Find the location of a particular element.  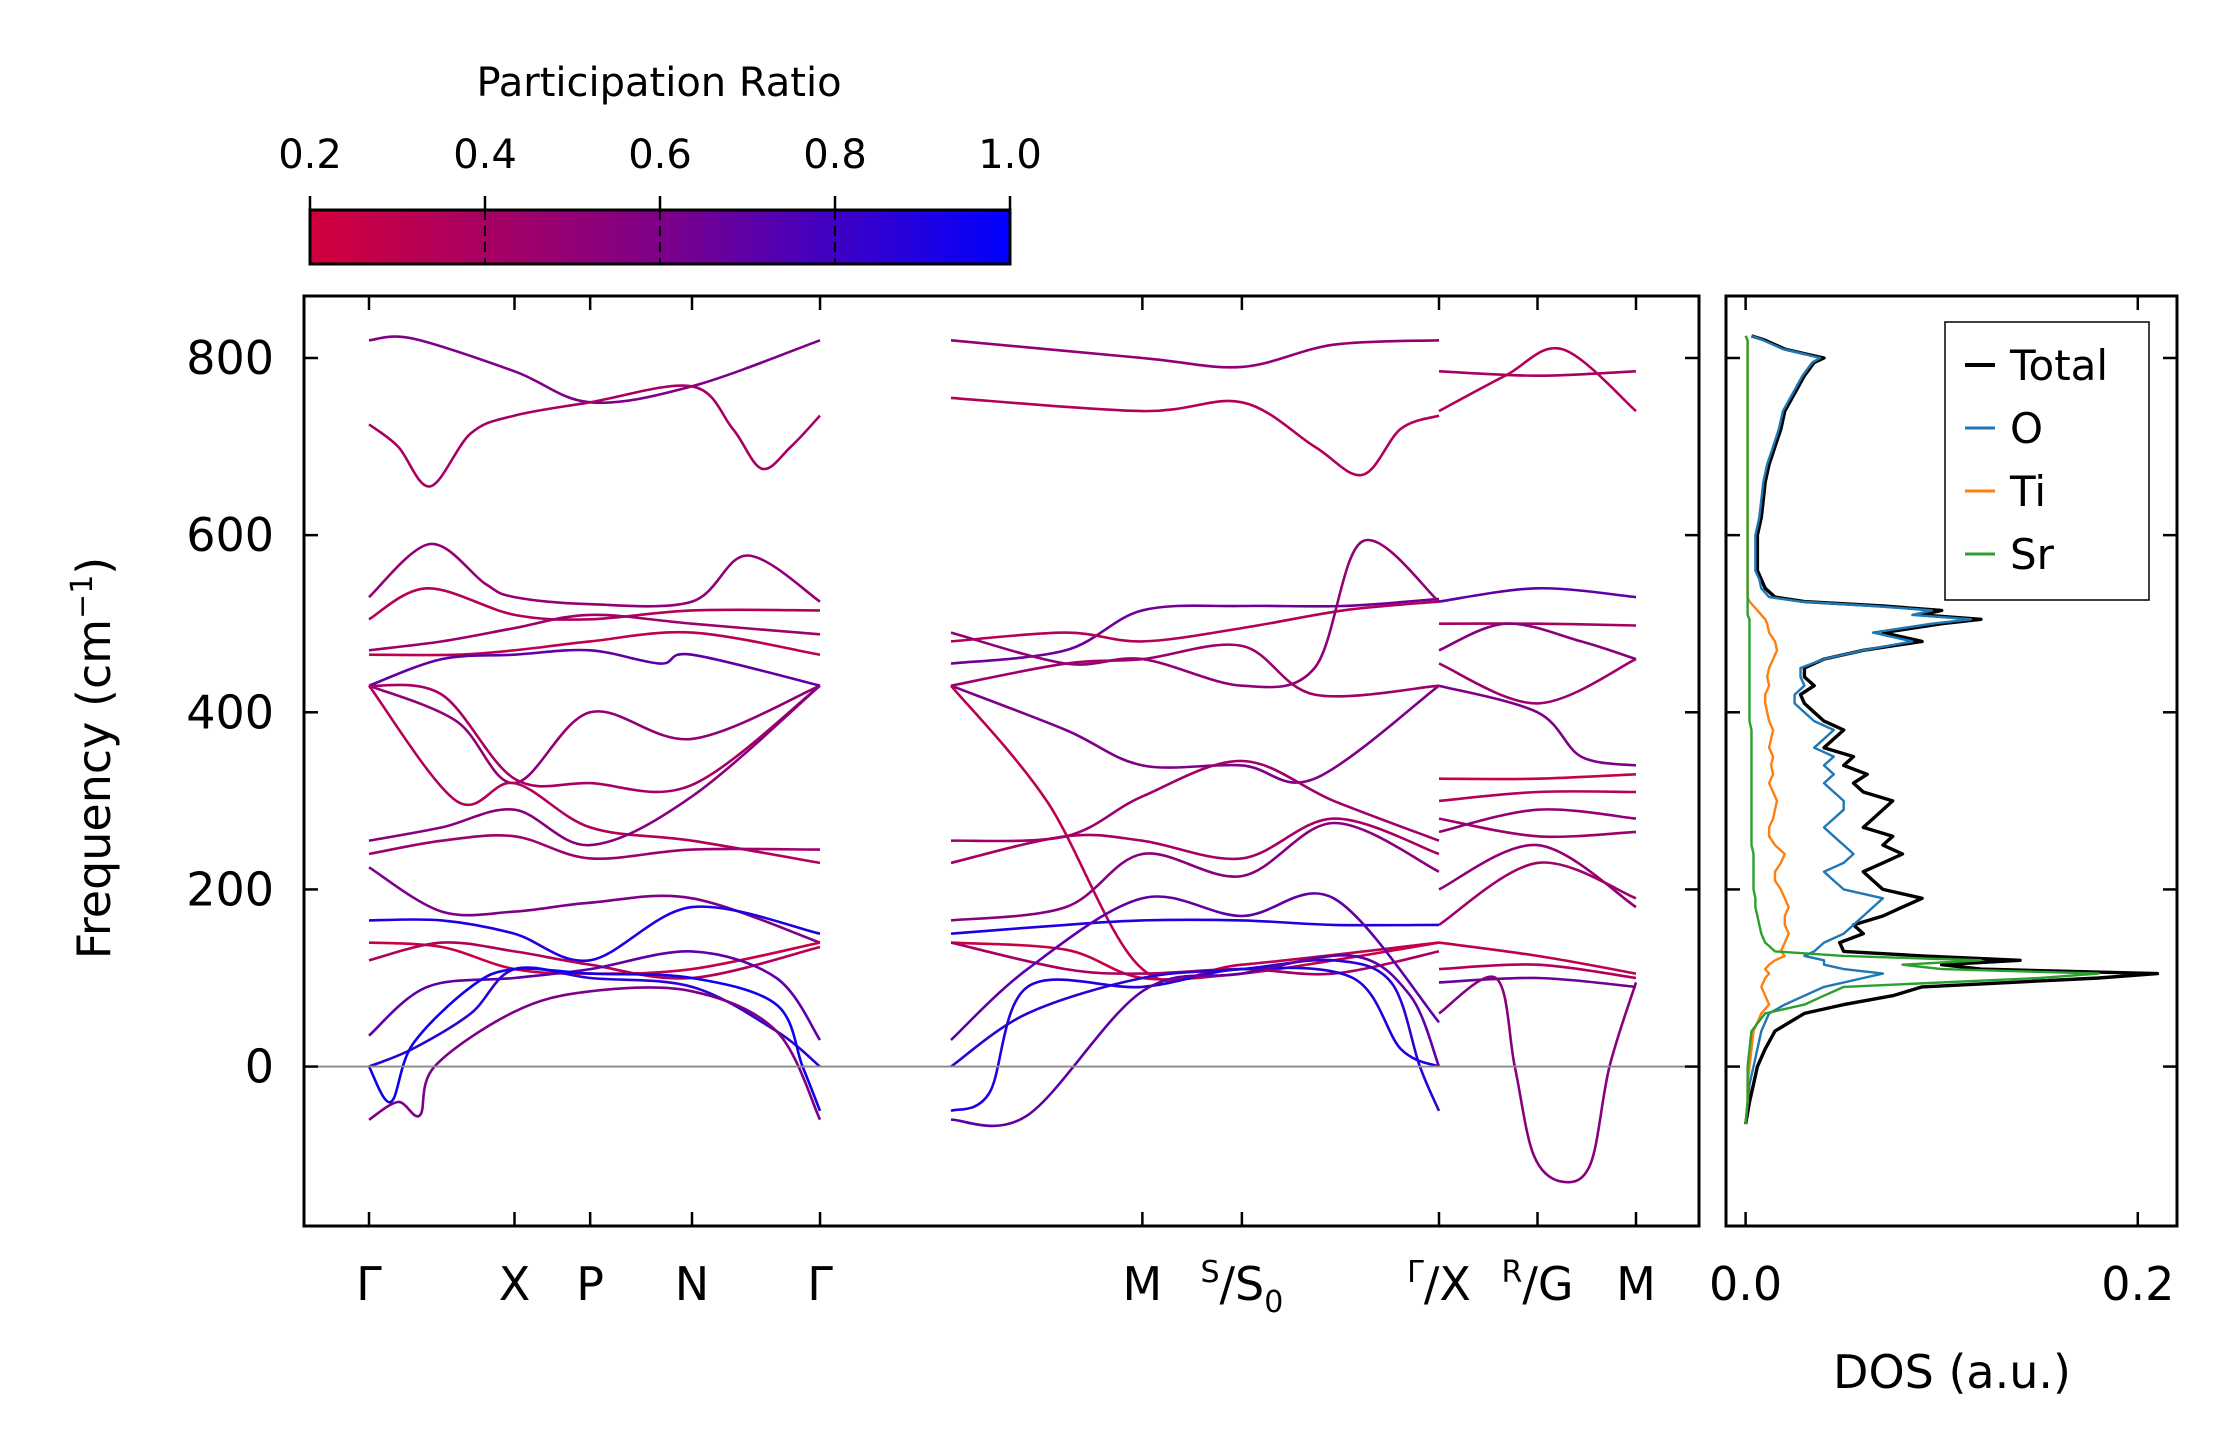

x-tick-label-5: M is located at coordinates (1143, 1284).